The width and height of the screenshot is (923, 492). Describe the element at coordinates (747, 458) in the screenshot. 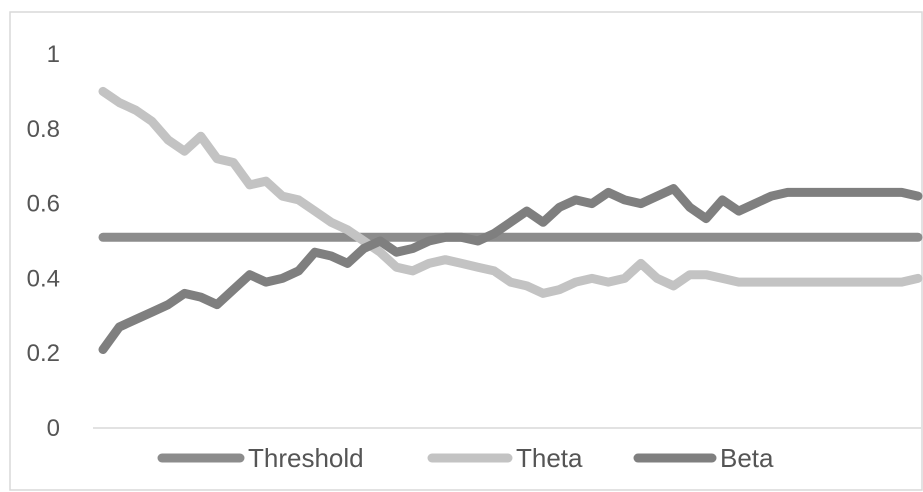

I see `legend-label-beta: Beta` at that location.